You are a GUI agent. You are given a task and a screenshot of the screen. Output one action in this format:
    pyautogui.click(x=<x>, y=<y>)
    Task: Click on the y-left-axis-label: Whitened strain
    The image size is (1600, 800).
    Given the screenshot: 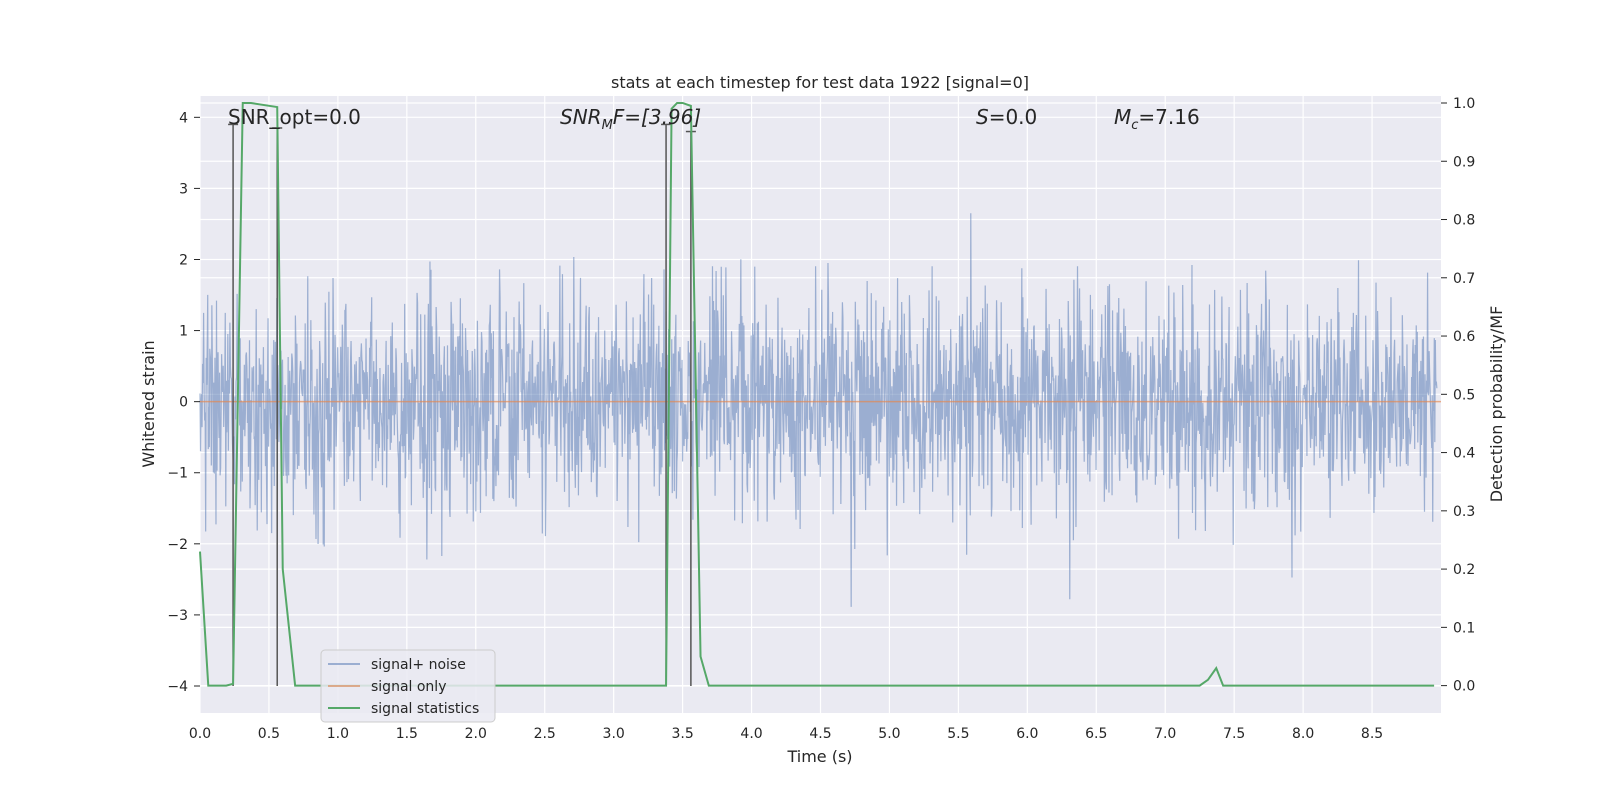 What is the action you would take?
    pyautogui.click(x=148, y=403)
    